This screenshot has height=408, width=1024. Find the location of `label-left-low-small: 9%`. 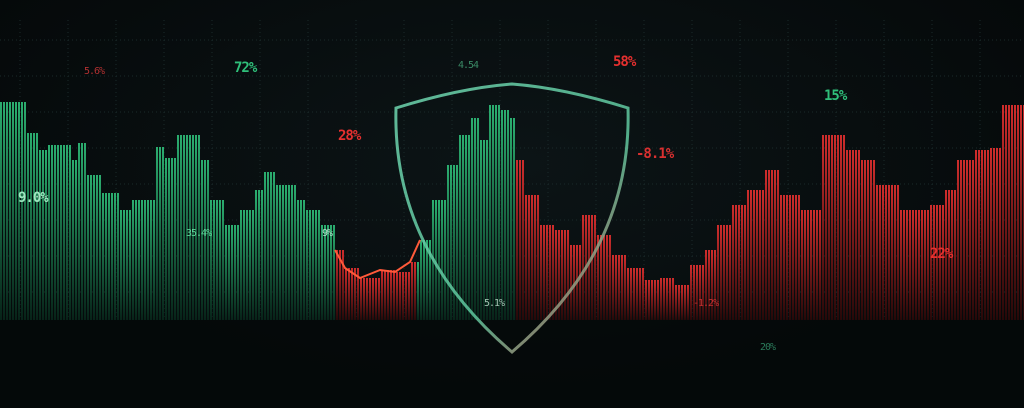

label-left-low-small: 9% is located at coordinates (327, 233).